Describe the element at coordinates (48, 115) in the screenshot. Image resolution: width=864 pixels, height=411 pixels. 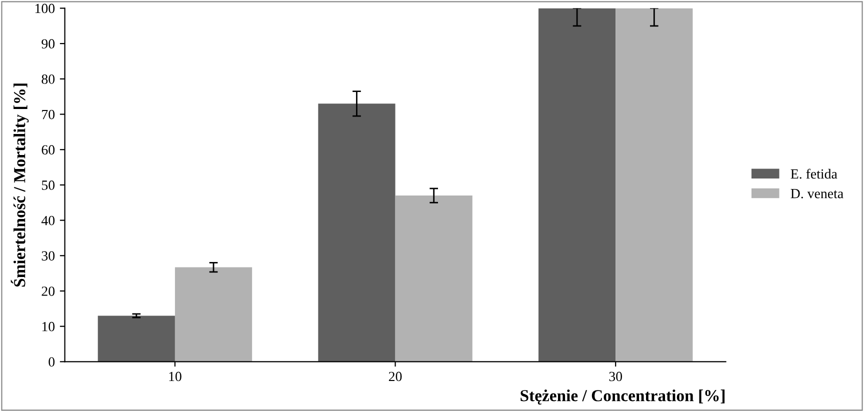
I see `y-tick-label: 70` at that location.